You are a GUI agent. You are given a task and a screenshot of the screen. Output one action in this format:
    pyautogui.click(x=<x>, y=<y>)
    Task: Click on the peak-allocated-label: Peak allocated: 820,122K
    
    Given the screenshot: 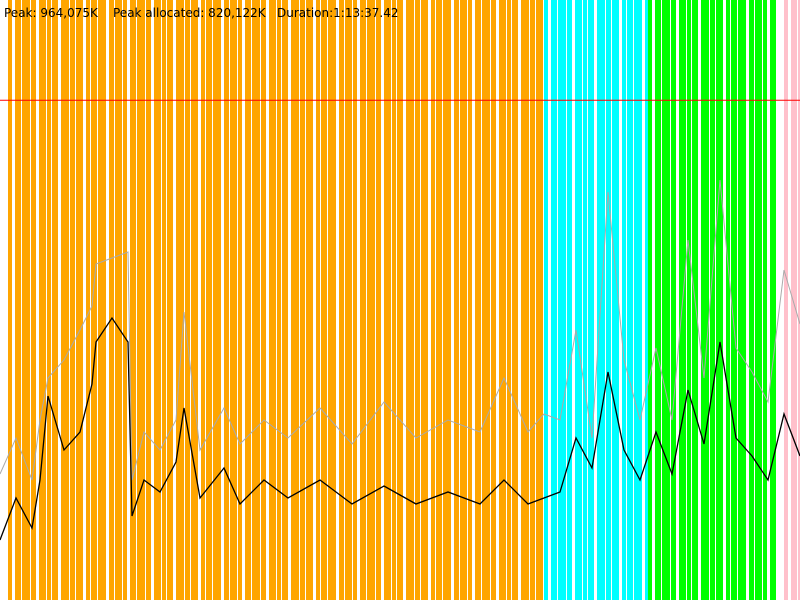 What is the action you would take?
    pyautogui.click(x=190, y=13)
    